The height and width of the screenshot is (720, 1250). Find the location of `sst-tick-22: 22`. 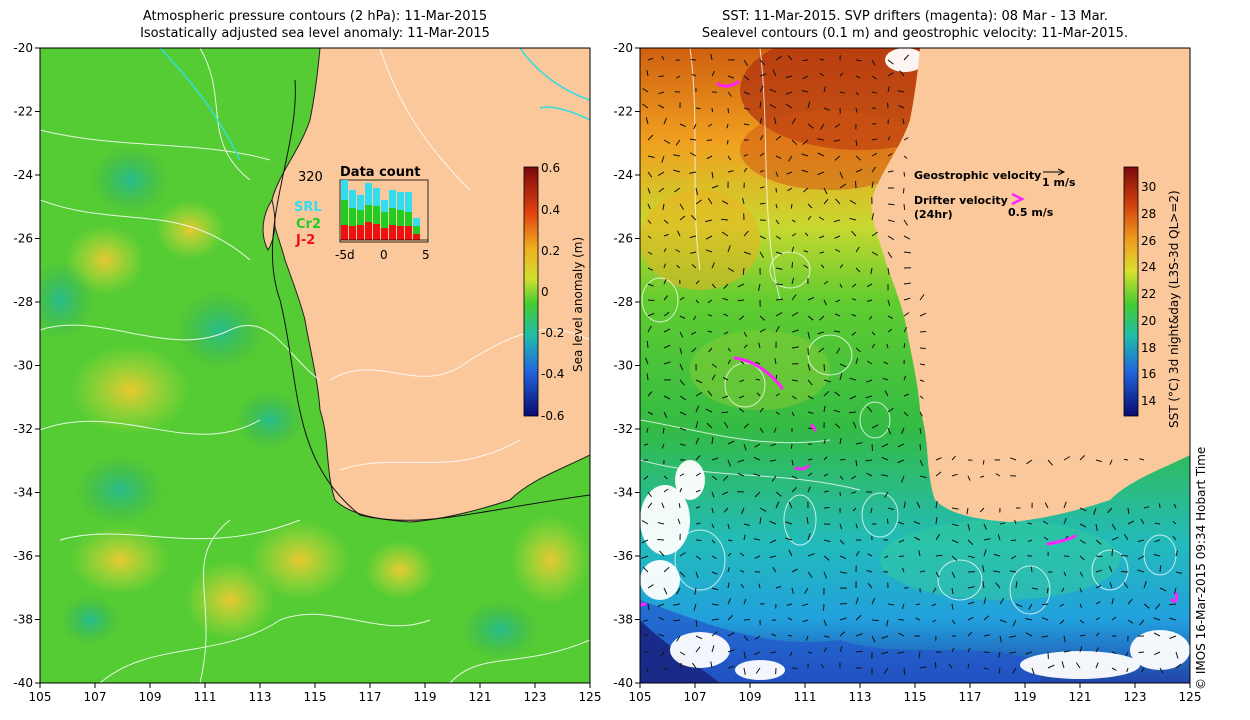

sst-tick-22: 22 is located at coordinates (1148, 294).